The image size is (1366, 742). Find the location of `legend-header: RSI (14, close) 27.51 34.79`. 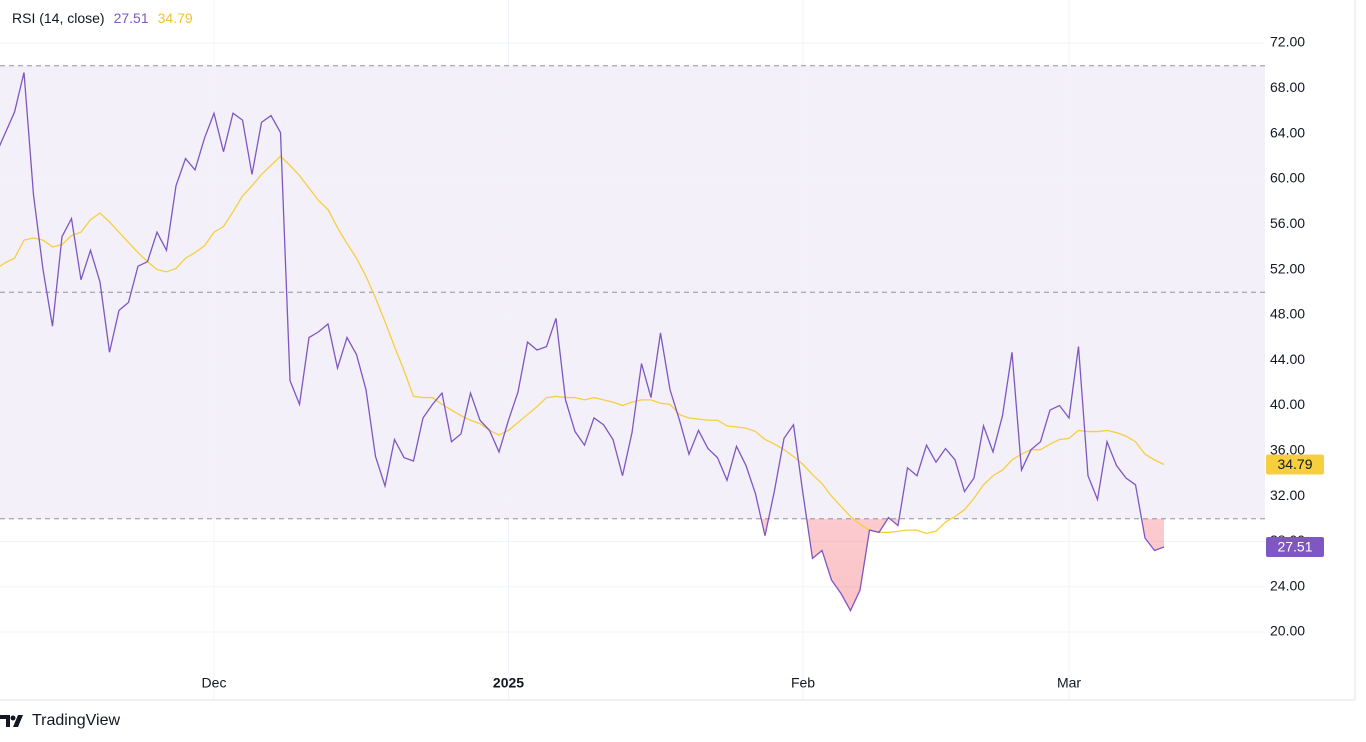

legend-header: RSI (14, close) 27.51 34.79 is located at coordinates (102, 18).